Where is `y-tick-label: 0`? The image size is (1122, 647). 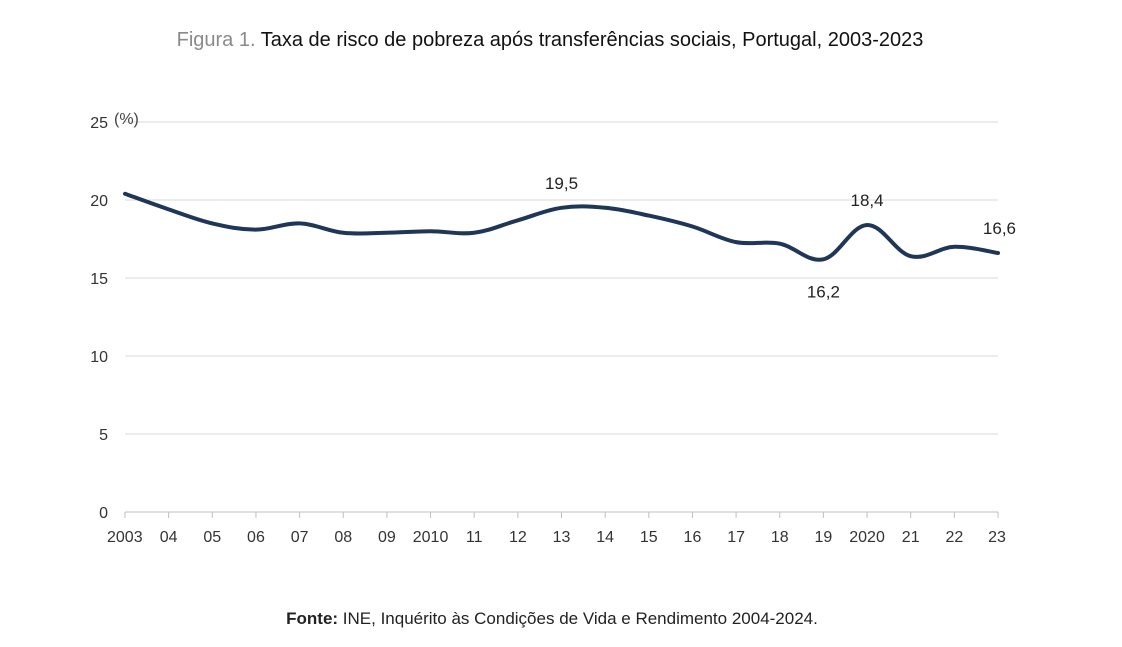
y-tick-label: 0 is located at coordinates (103, 513).